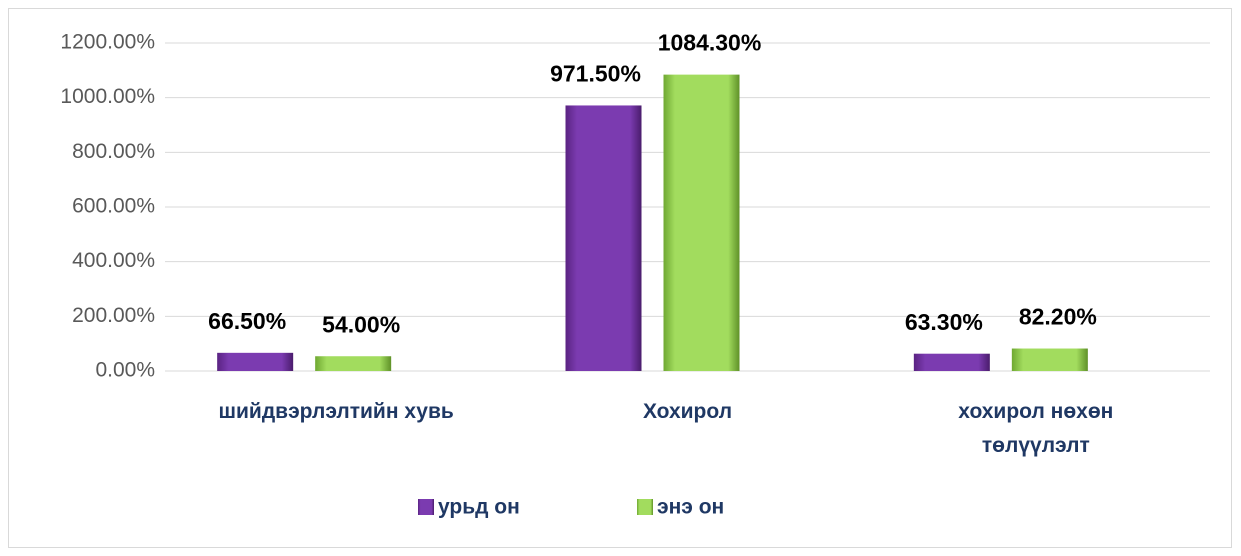  I want to click on legend-label: энэ он, so click(690, 507).